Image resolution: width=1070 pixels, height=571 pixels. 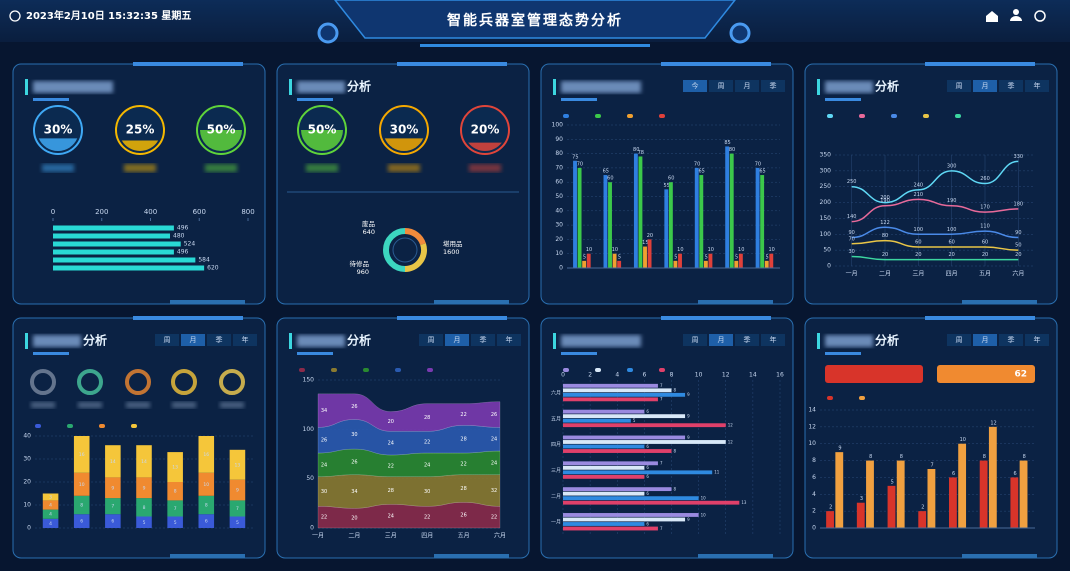 I want to click on y-tick-label: 30, so click(x=27, y=459).